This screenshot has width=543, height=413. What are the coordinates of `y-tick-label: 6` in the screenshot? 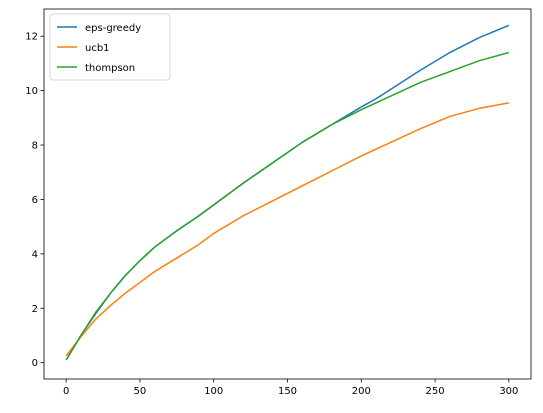 It's located at (35, 200).